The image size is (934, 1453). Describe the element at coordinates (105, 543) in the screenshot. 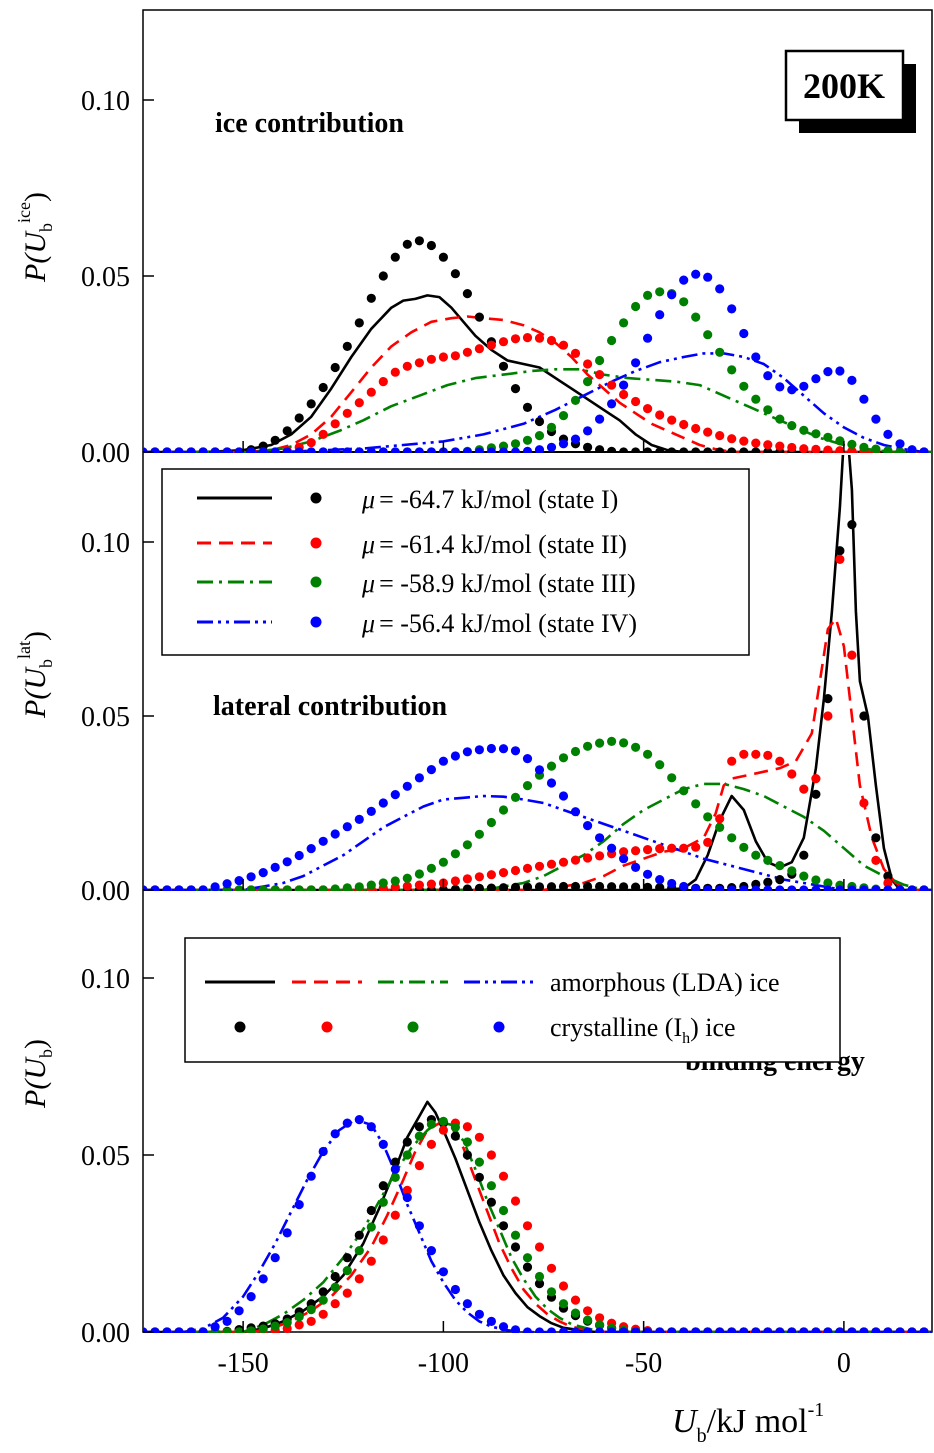

I see `ytick-label-lateral-2: 0.10` at that location.